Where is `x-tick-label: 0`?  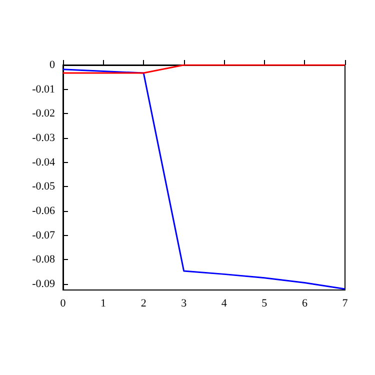 x-tick-label: 0 is located at coordinates (63, 304).